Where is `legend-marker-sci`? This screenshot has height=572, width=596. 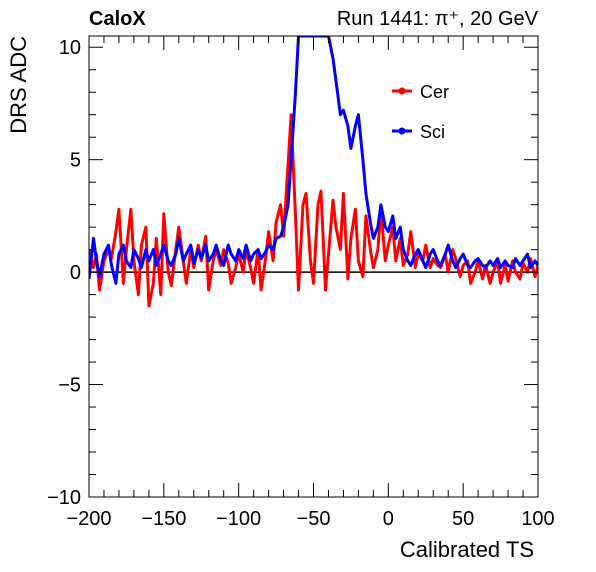
legend-marker-sci is located at coordinates (402, 131).